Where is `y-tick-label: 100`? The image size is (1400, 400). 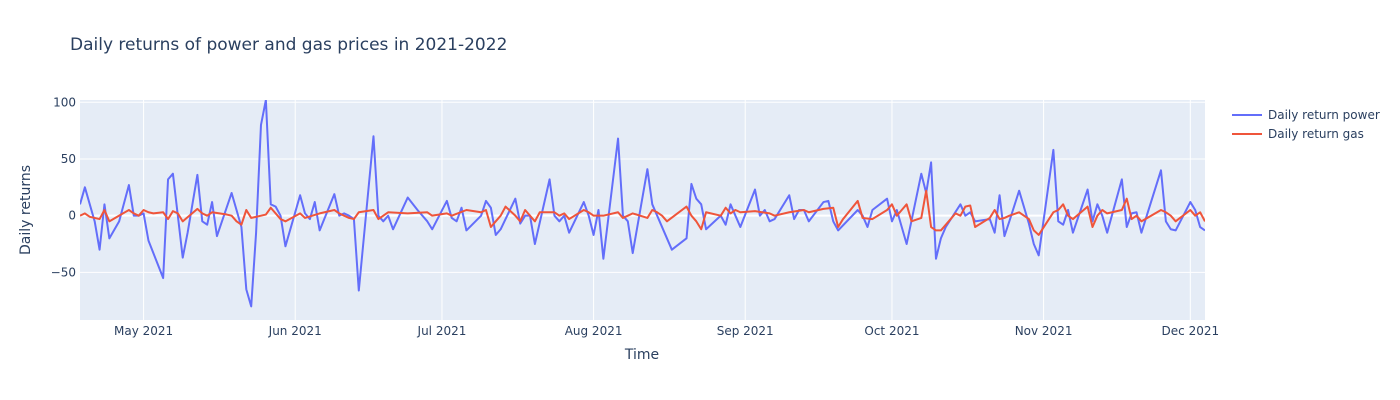 y-tick-label: 100 is located at coordinates (64, 102).